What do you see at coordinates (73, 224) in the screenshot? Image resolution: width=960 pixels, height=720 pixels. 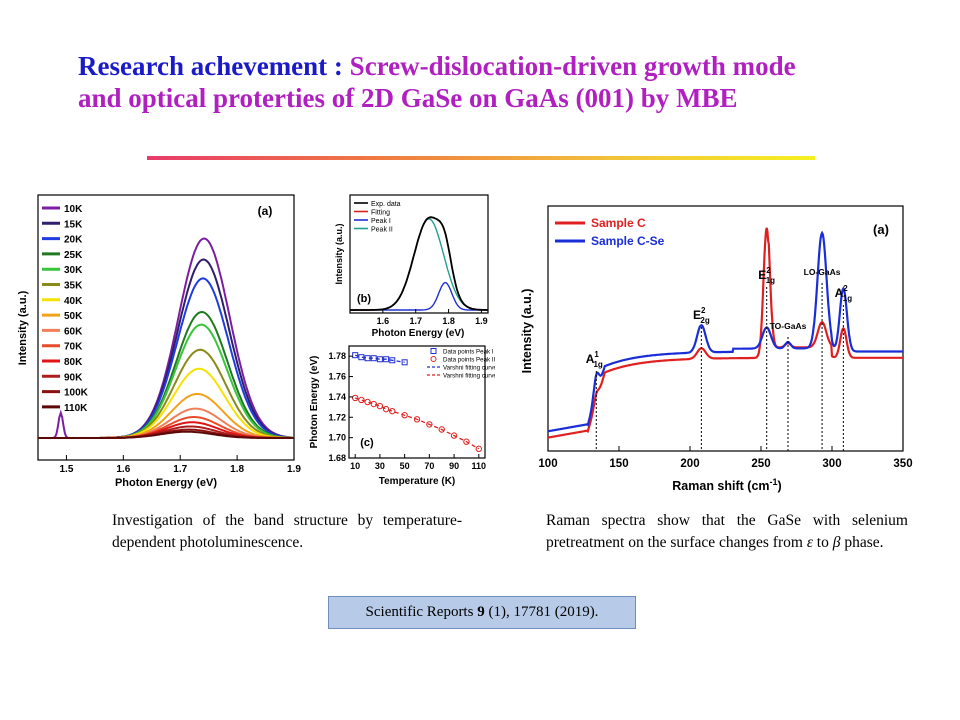 I see `legend-label: 15K` at bounding box center [73, 224].